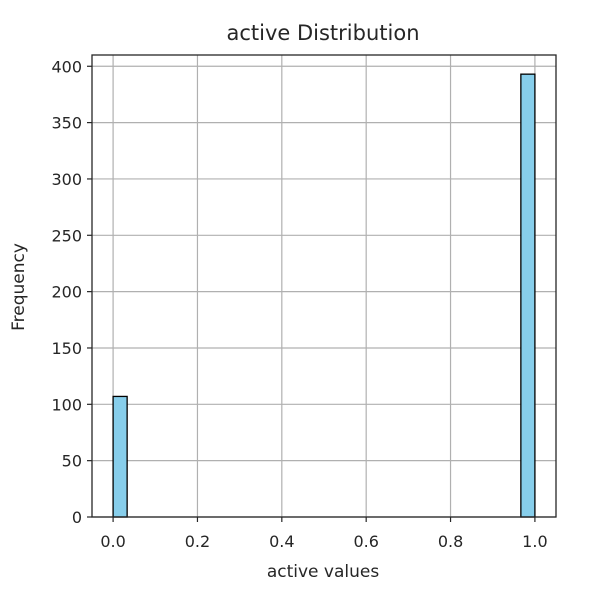 This screenshot has width=594, height=589. Describe the element at coordinates (322, 33) in the screenshot. I see `chart-title: active Distribution` at that location.